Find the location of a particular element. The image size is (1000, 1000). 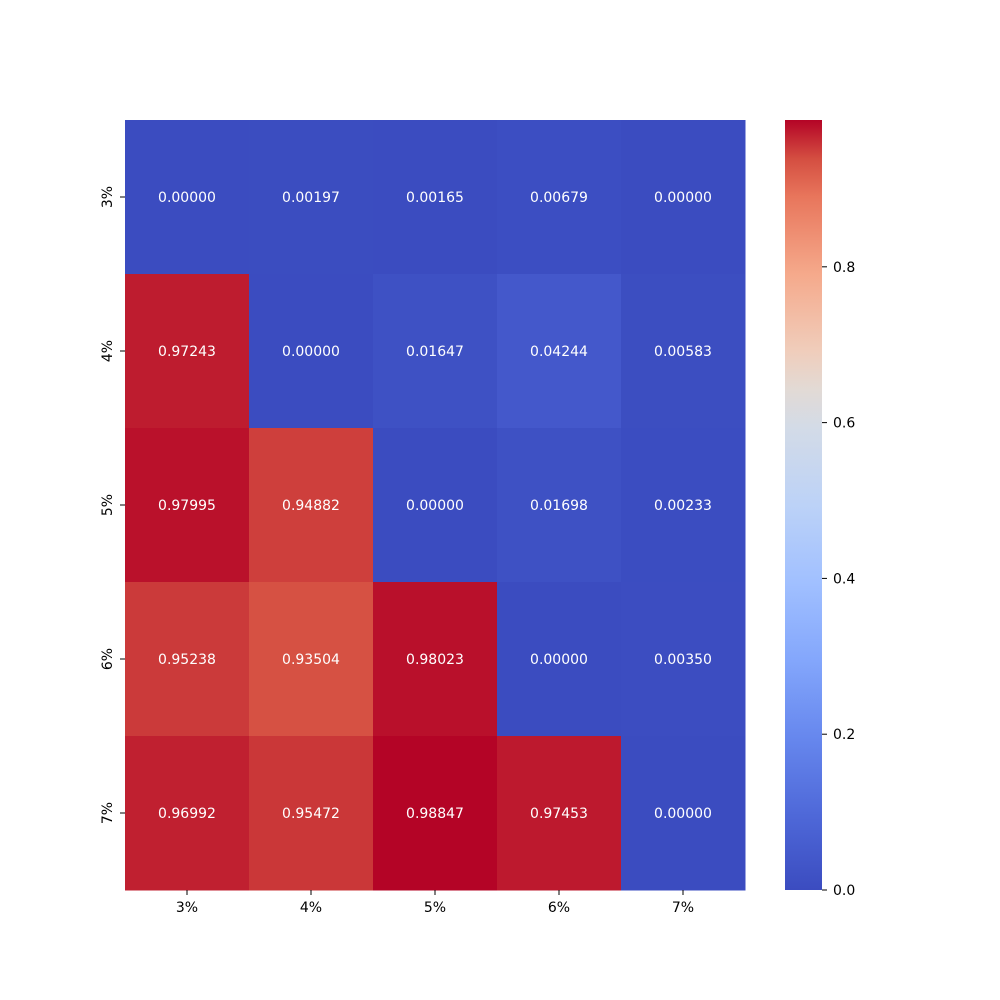

colorbar-tick-label: 0.4 is located at coordinates (844, 579).